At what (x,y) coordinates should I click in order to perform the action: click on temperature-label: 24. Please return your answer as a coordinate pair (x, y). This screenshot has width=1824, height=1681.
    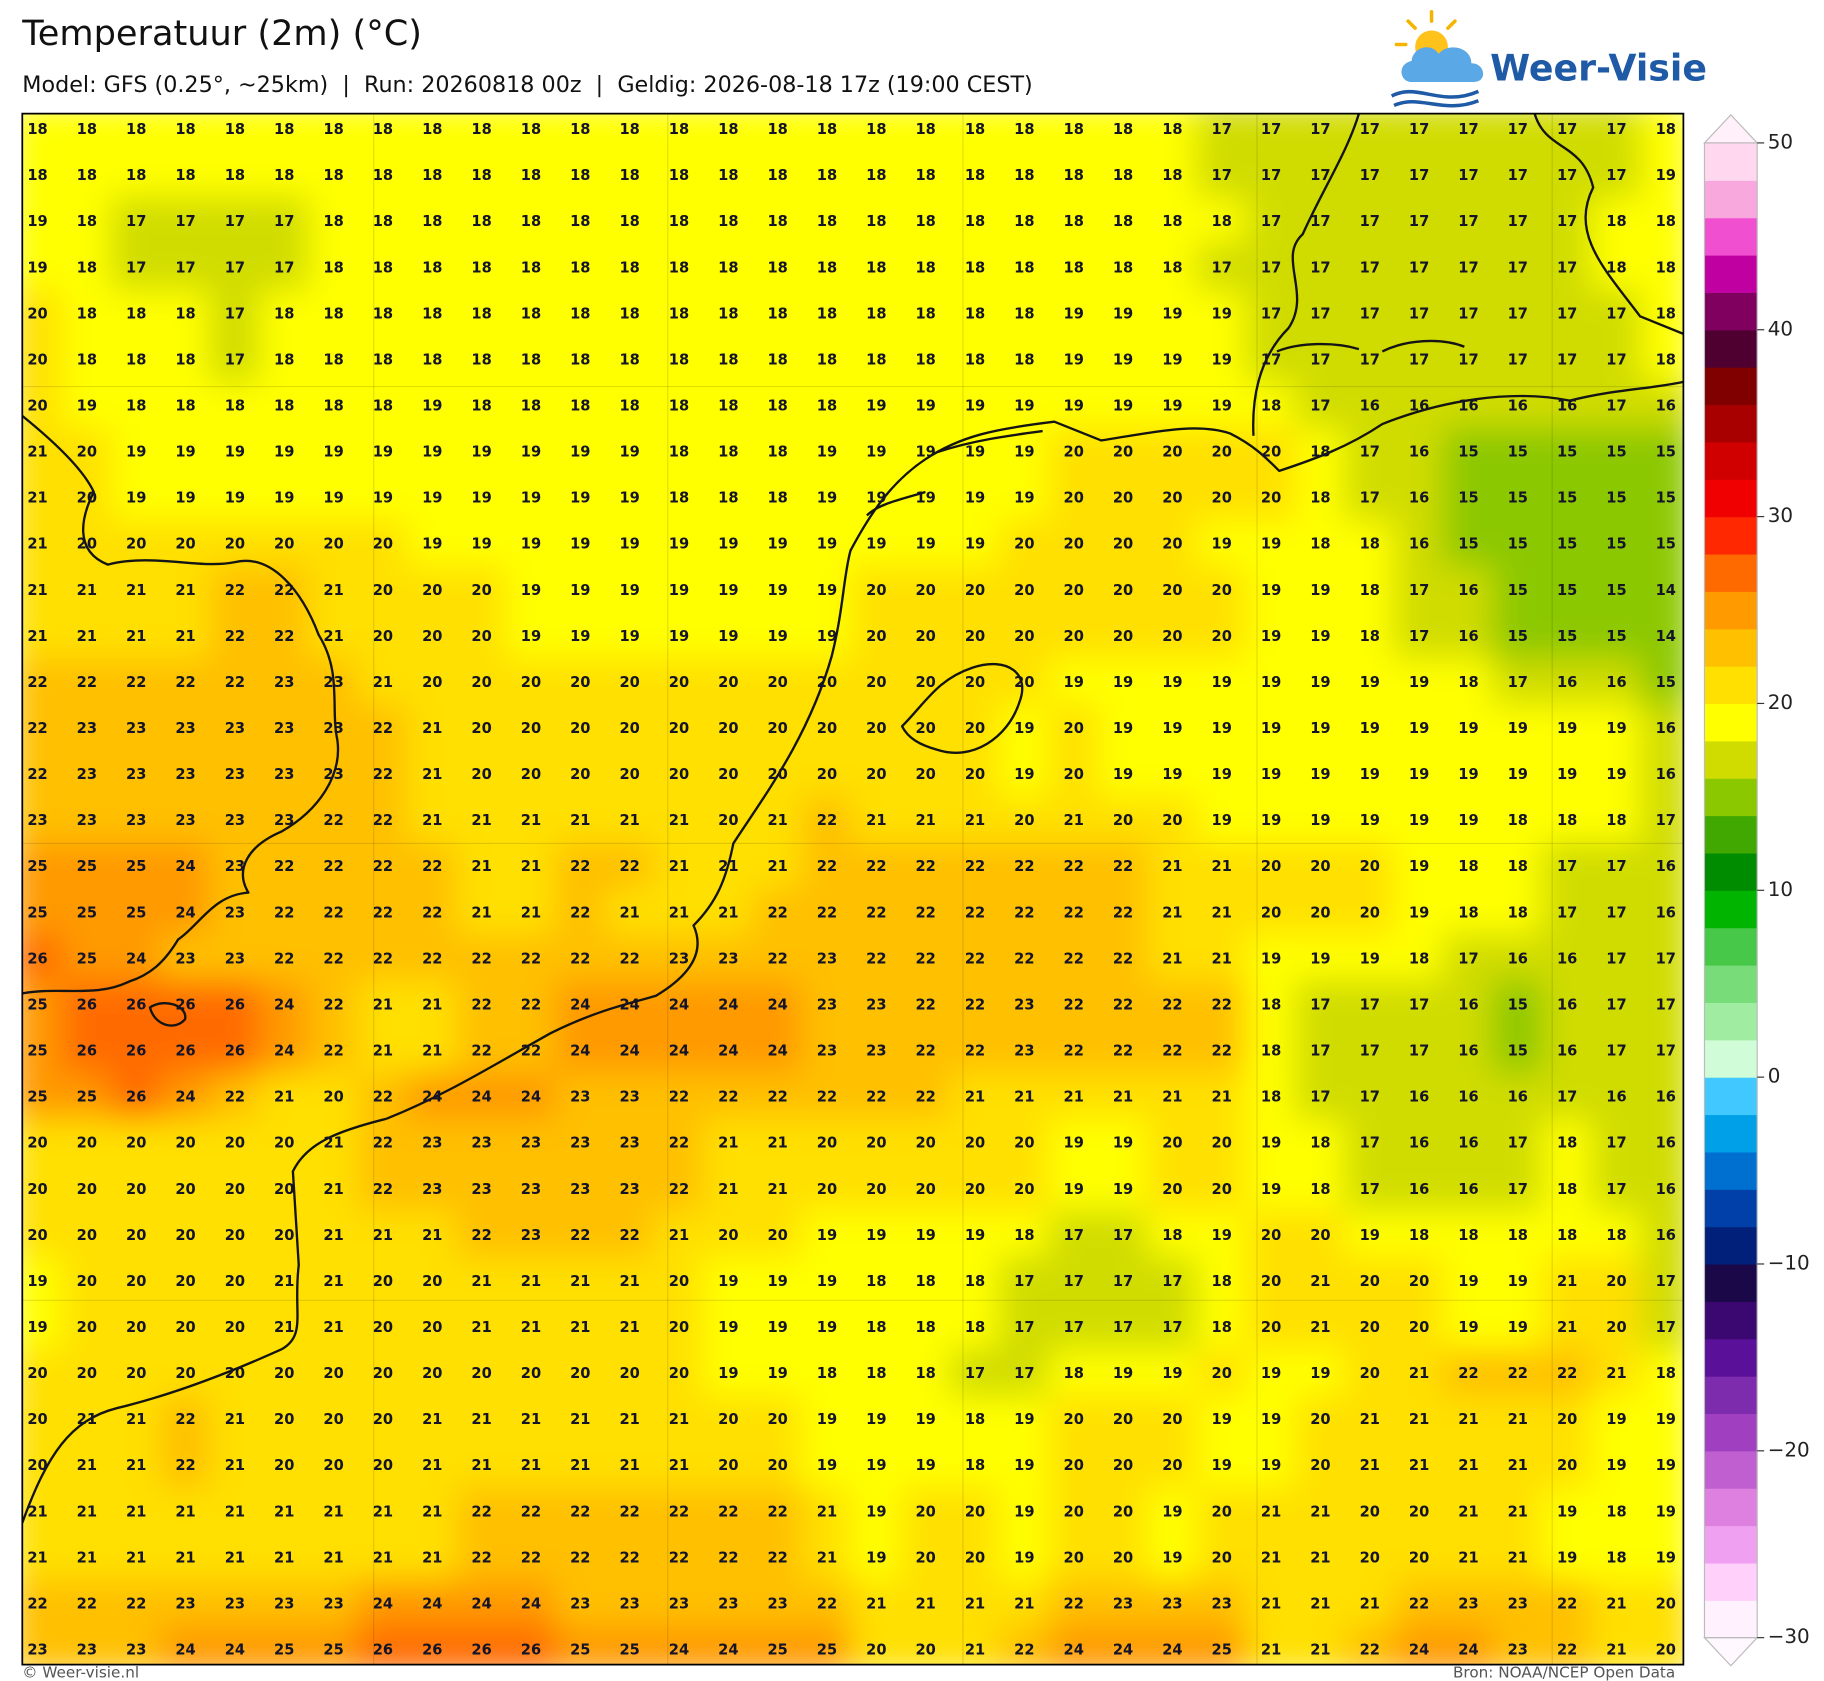
    Looking at the image, I should click on (1123, 1650).